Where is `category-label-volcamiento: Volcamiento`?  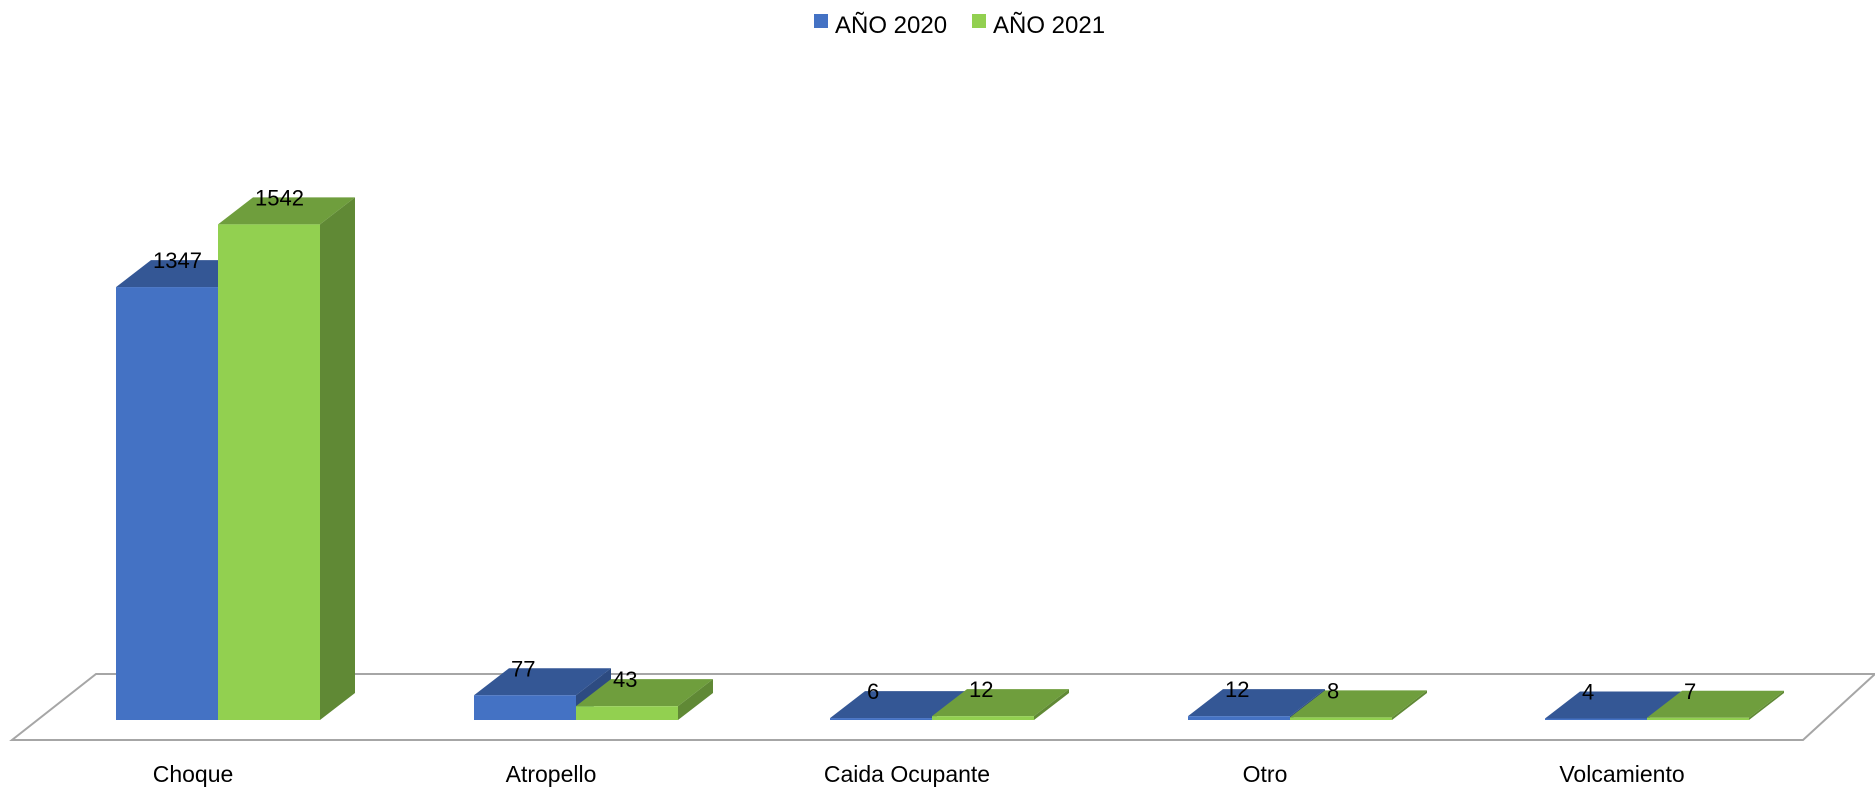
category-label-volcamiento: Volcamiento is located at coordinates (1621, 774).